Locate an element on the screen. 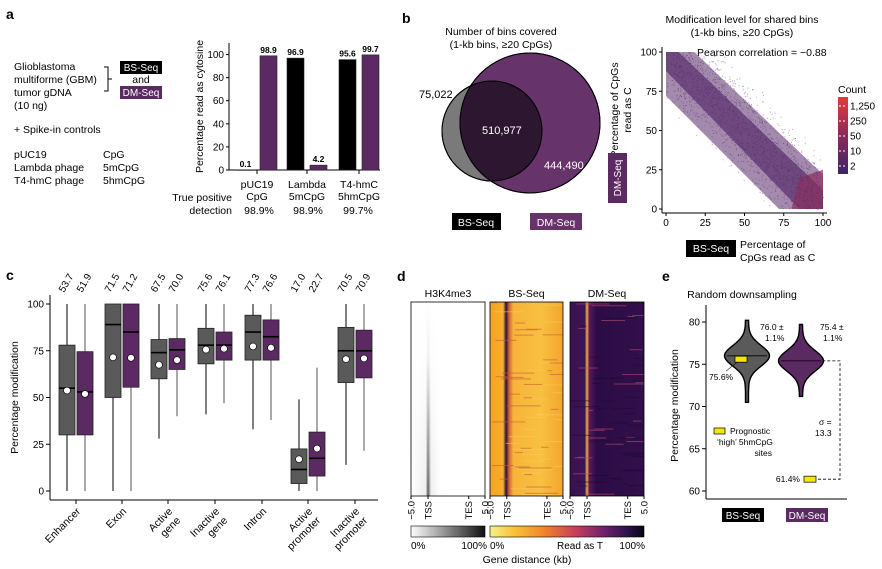 The width and height of the screenshot is (882, 569). x-tick-label: 5.0 is located at coordinates (645, 507).